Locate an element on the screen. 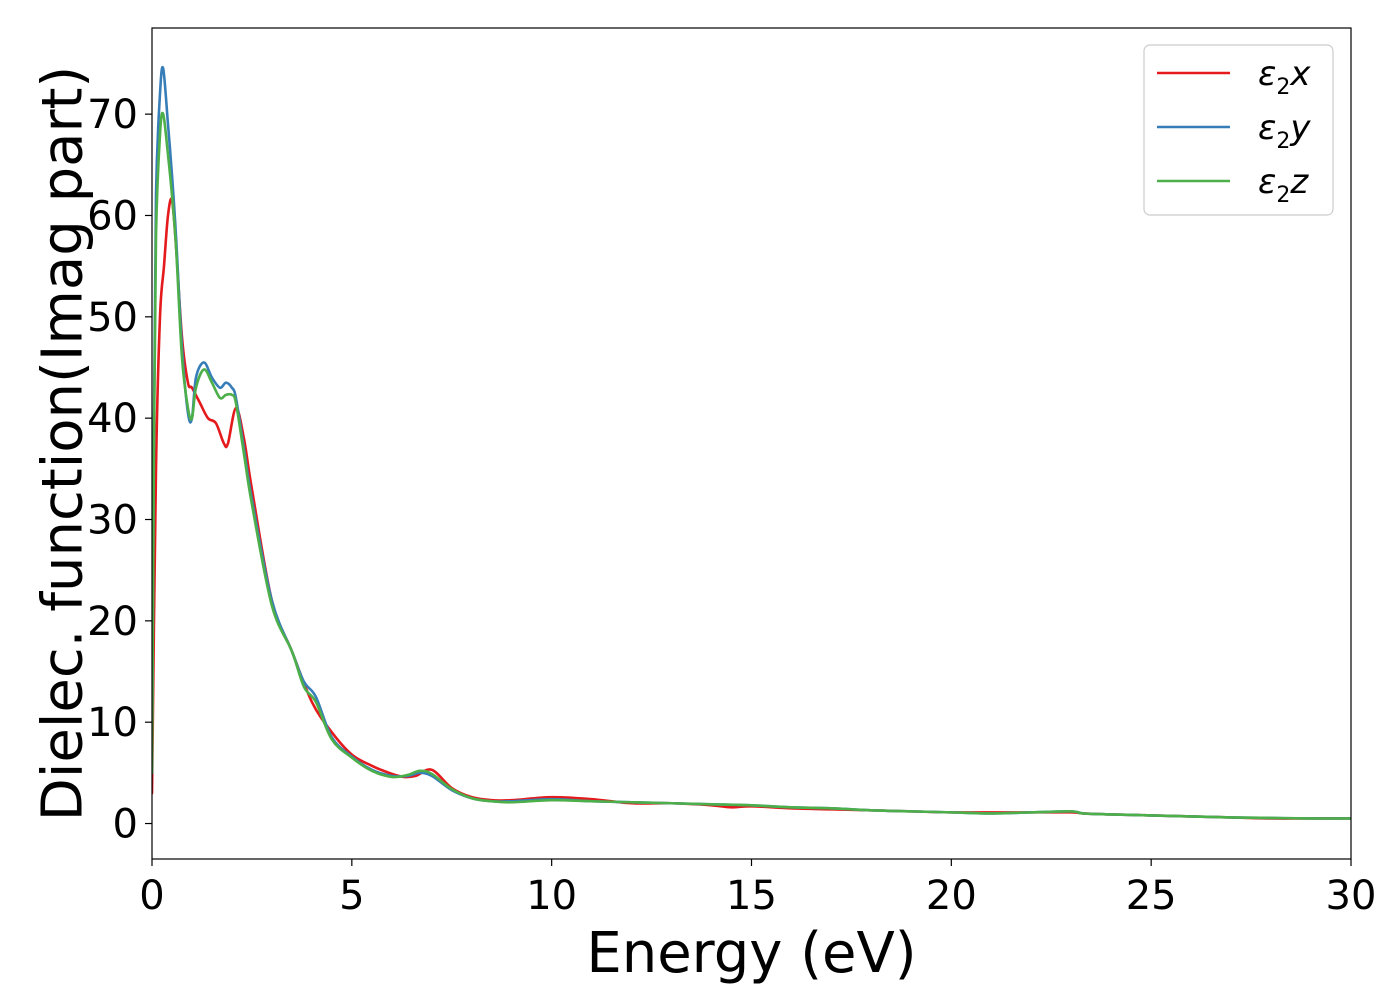  x-tick-label: 30 is located at coordinates (1351, 896).